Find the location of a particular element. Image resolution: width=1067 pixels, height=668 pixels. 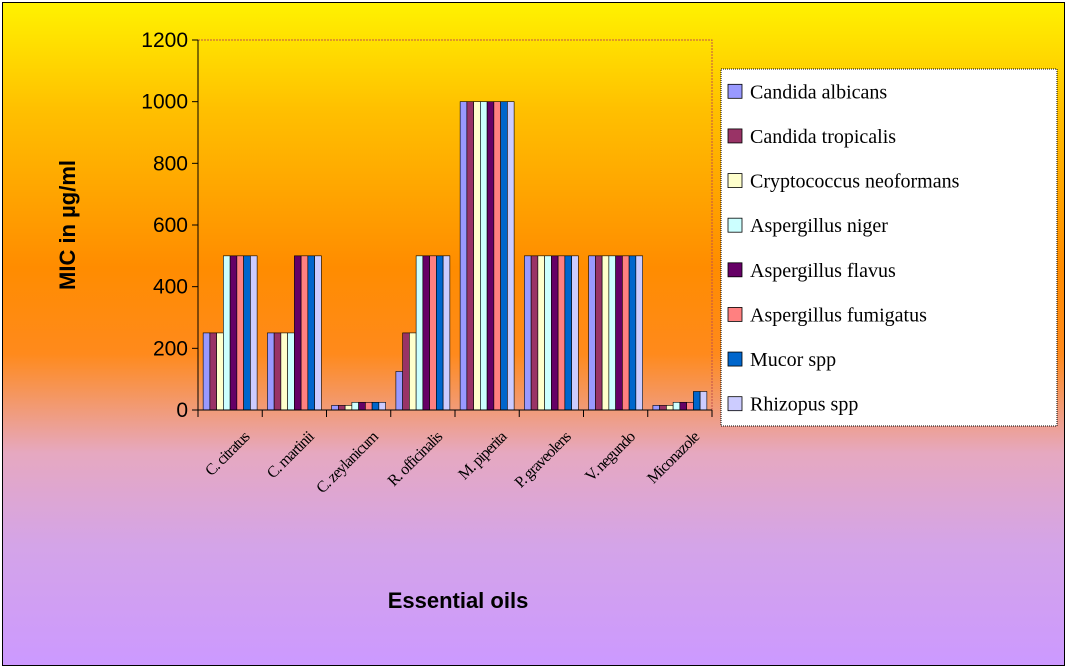

legend-label: Aspergillus niger is located at coordinates (819, 226).